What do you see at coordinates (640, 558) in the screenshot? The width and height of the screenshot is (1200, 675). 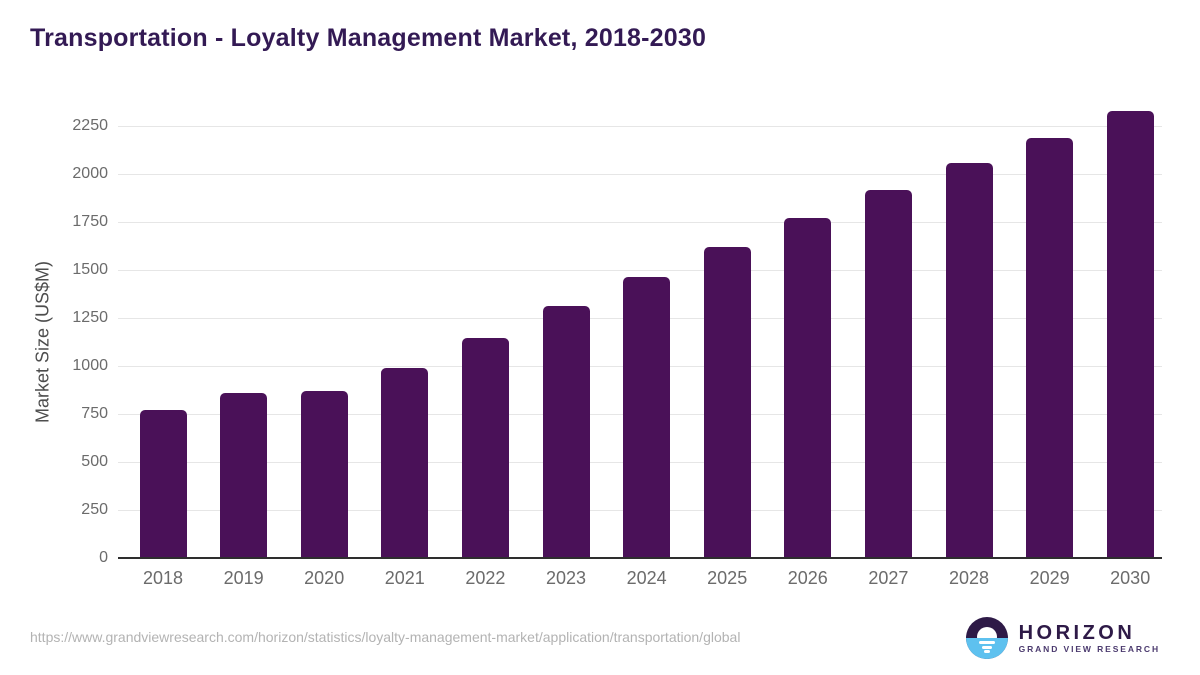 I see `x-axis-line` at bounding box center [640, 558].